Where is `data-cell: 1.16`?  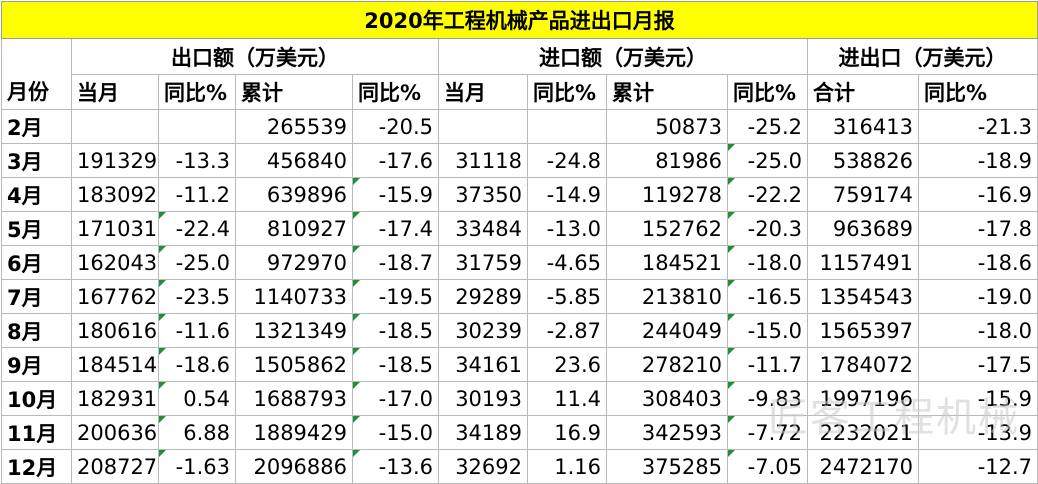 data-cell: 1.16 is located at coordinates (567, 466).